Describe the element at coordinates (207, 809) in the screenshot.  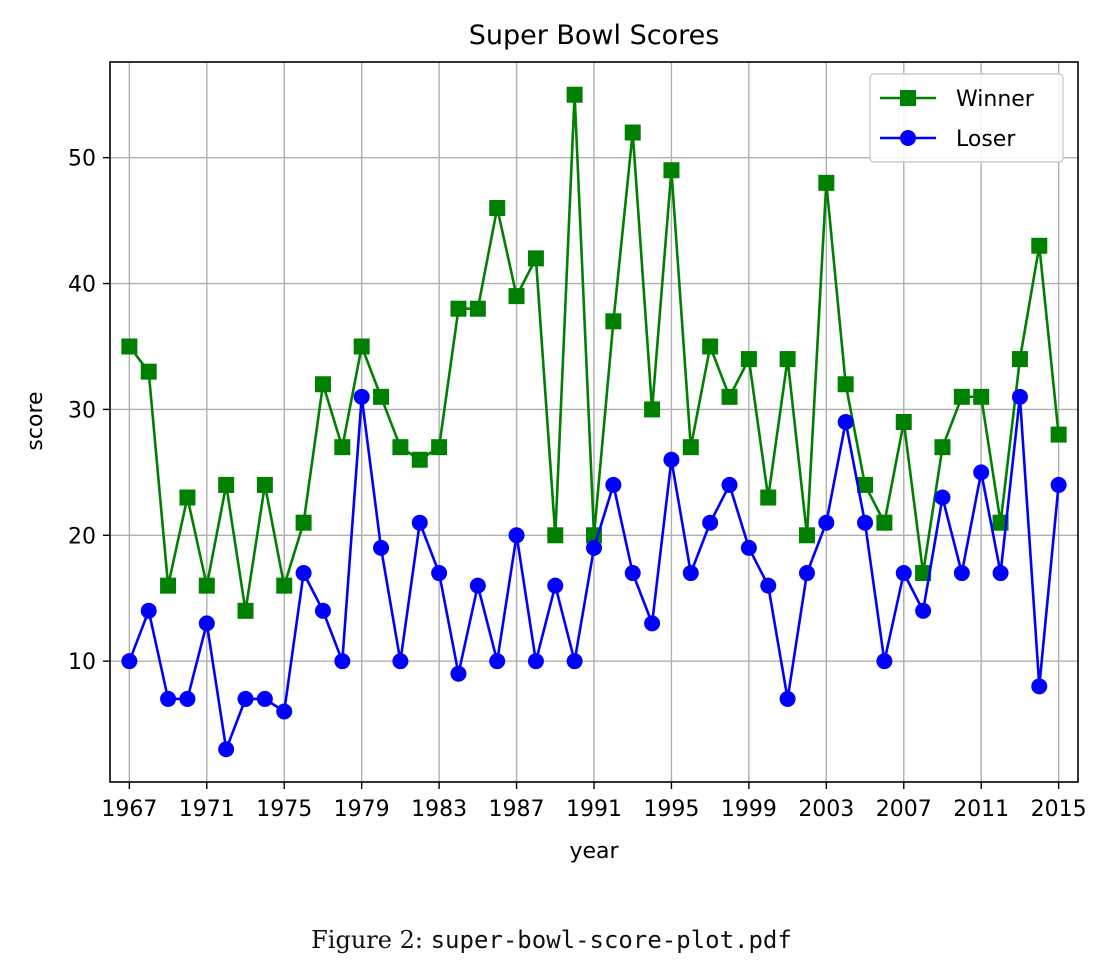
I see `x-tick-label: 1971` at that location.